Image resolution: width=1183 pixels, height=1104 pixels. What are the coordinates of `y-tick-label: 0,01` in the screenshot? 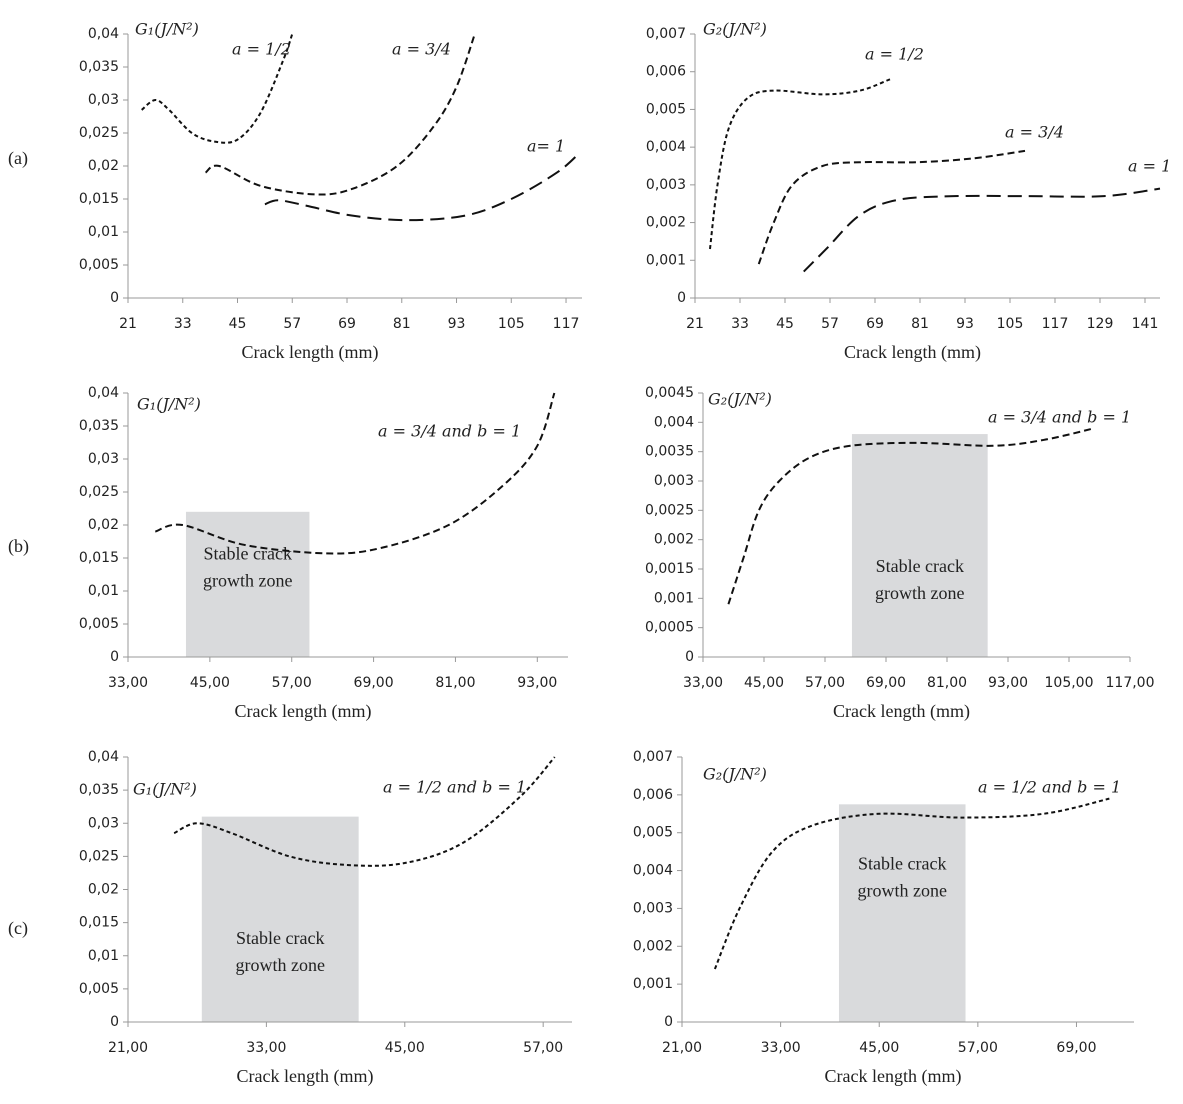 It's located at (103, 232).